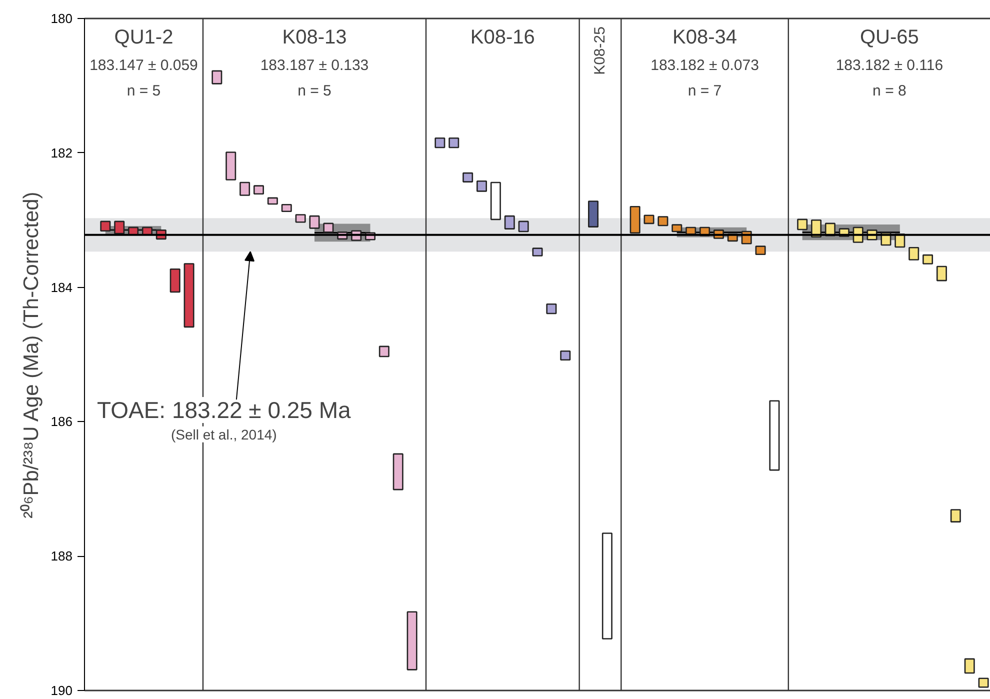  I want to click on annotation: QU-65 183.182 ± 0.116 n = 8, so click(890, 63).